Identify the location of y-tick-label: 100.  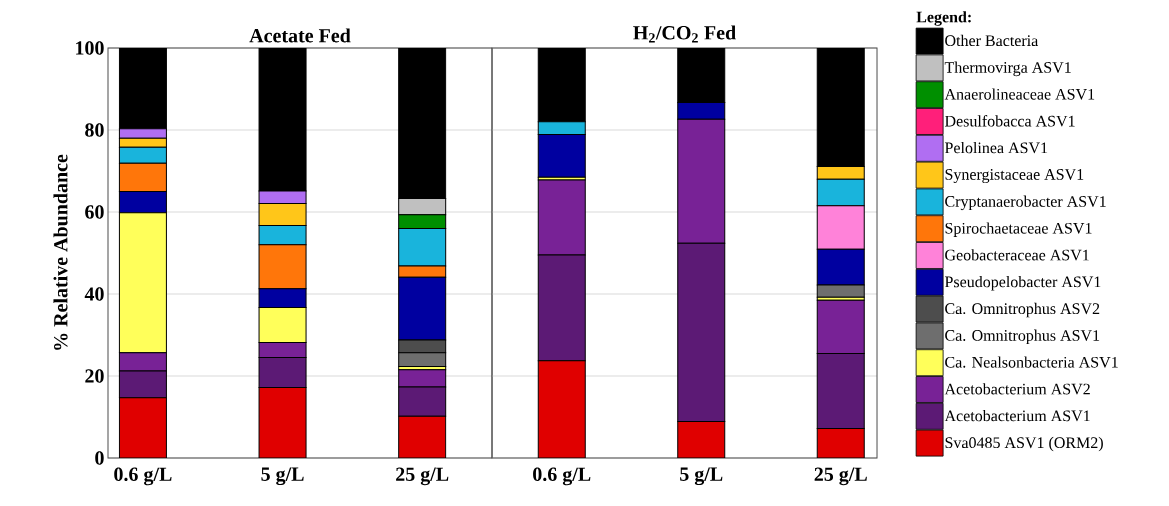
(90, 48).